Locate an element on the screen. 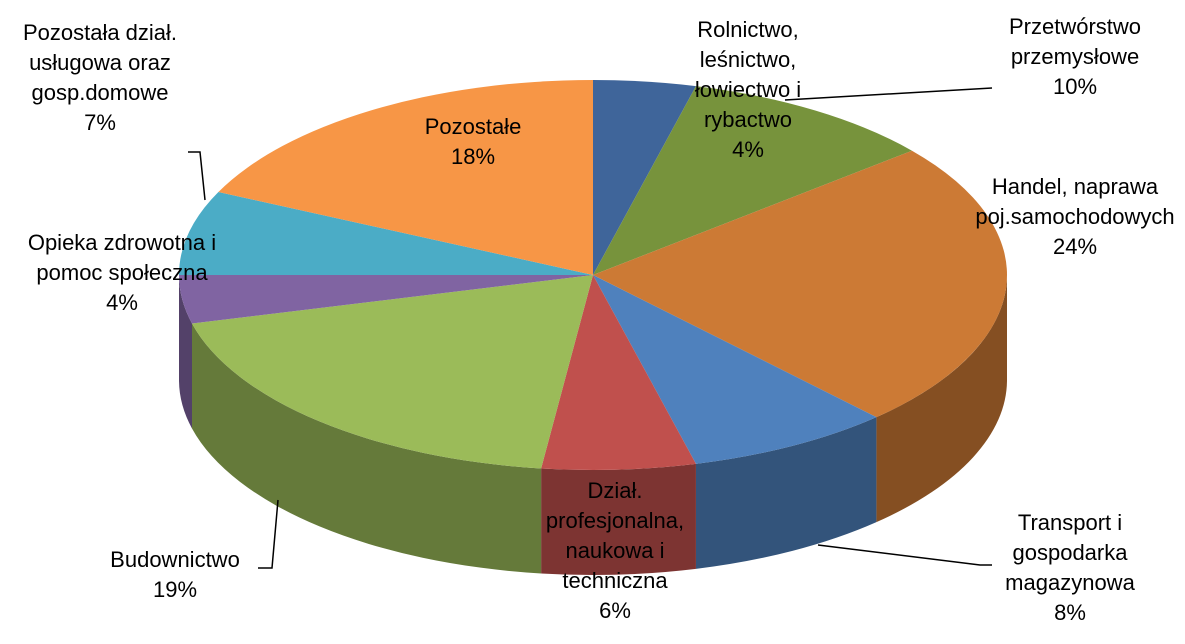  data-label: Przetwórstwo przemysłowe 10% is located at coordinates (1075, 57).